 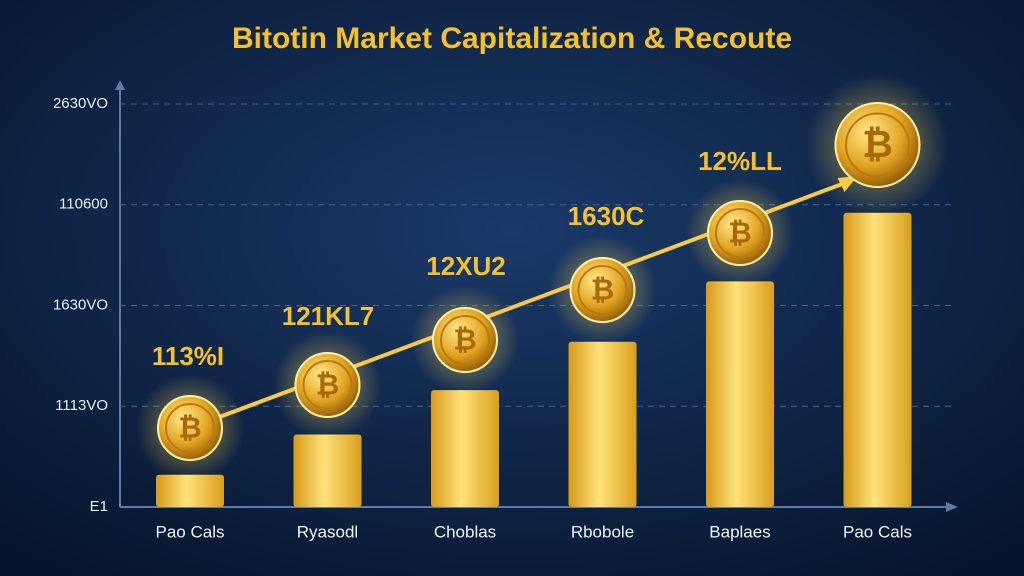 What do you see at coordinates (188, 356) in the screenshot?
I see `annotation: 113%I` at bounding box center [188, 356].